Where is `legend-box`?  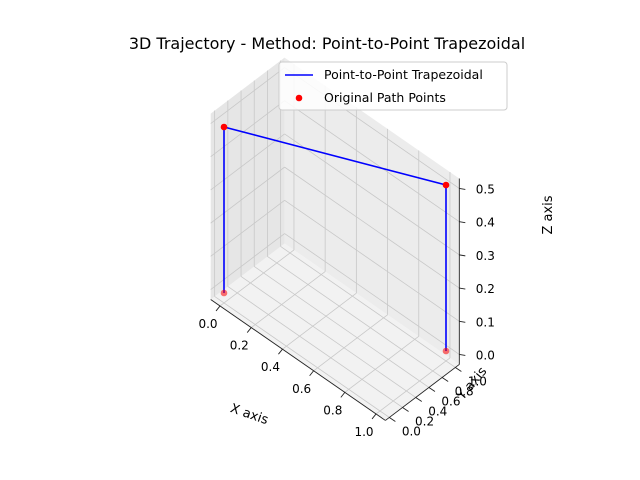
legend-box is located at coordinates (393, 86).